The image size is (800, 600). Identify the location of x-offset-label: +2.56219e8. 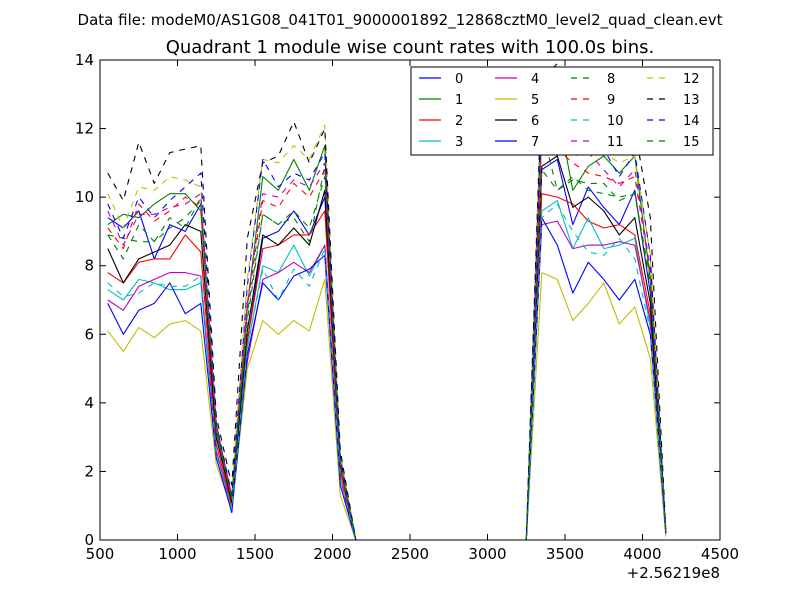
(673, 573).